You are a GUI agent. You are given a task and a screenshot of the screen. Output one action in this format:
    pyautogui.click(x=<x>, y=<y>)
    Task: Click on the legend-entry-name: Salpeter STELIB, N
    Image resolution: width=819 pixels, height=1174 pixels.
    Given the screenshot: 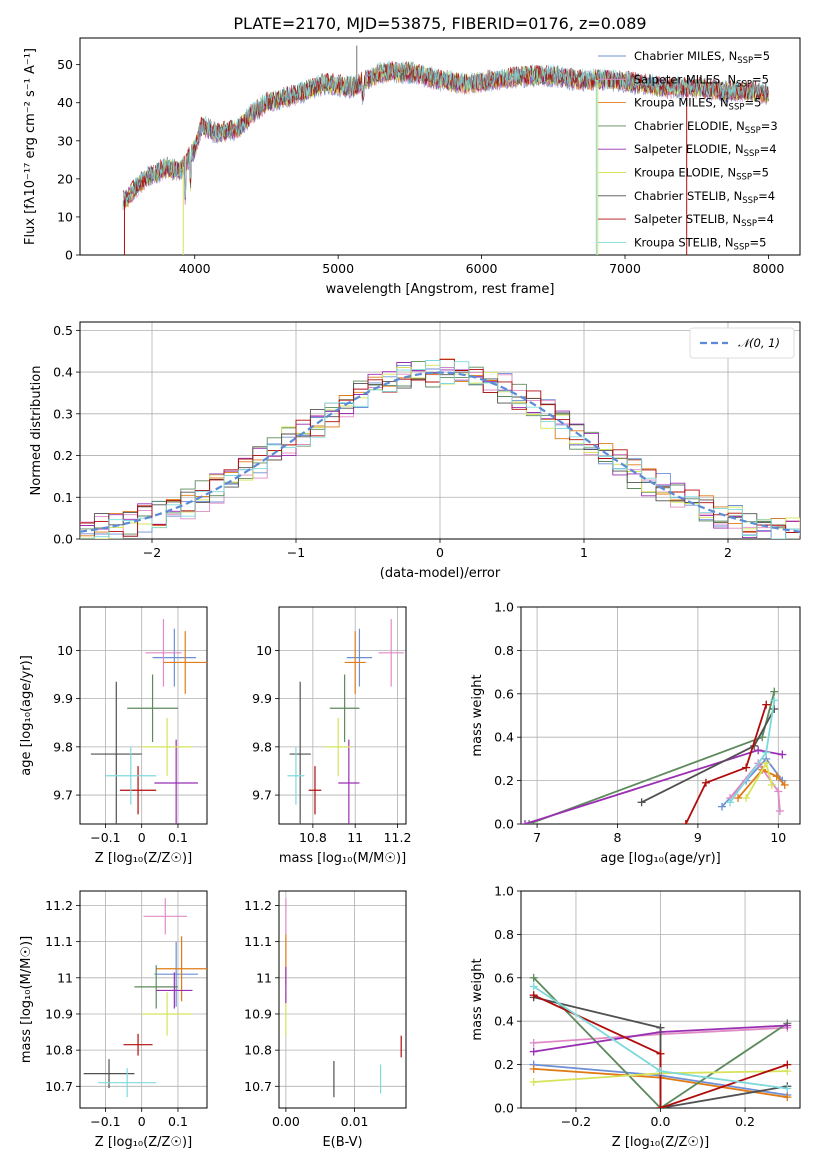 What is the action you would take?
    pyautogui.click(x=687, y=219)
    